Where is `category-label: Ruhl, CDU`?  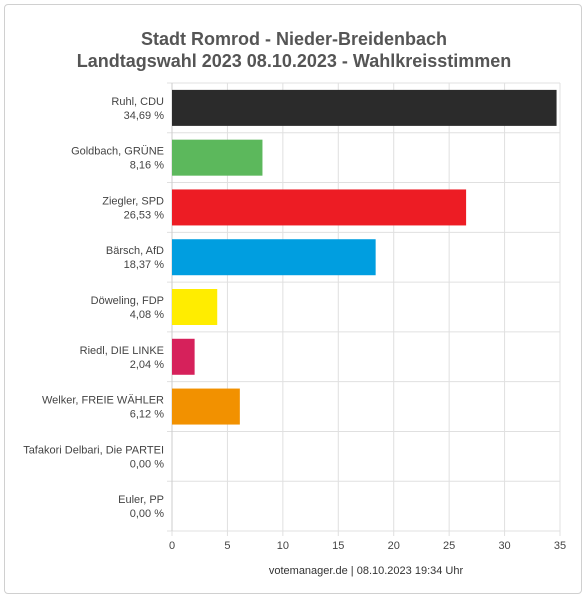 category-label: Ruhl, CDU is located at coordinates (137, 102).